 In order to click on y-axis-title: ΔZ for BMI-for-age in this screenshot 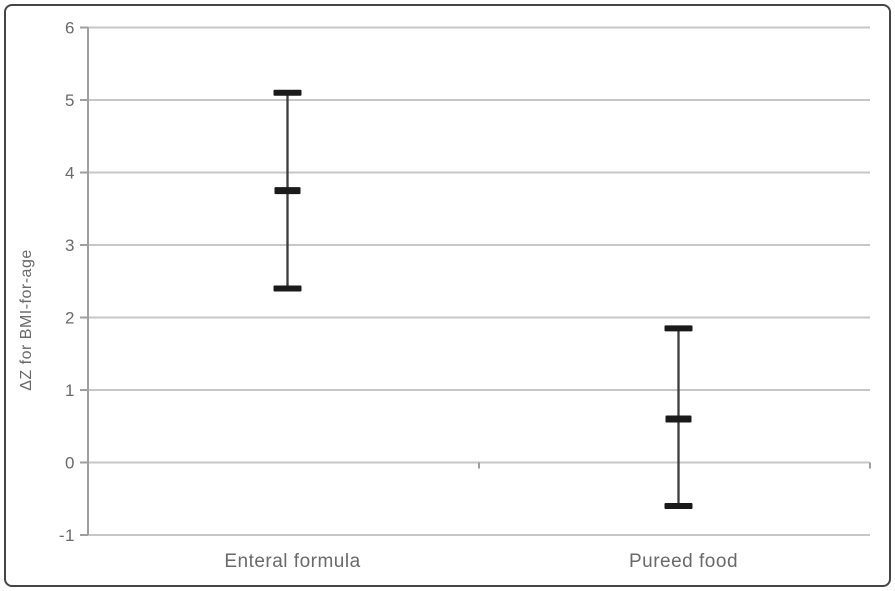, I will do `click(26, 320)`.